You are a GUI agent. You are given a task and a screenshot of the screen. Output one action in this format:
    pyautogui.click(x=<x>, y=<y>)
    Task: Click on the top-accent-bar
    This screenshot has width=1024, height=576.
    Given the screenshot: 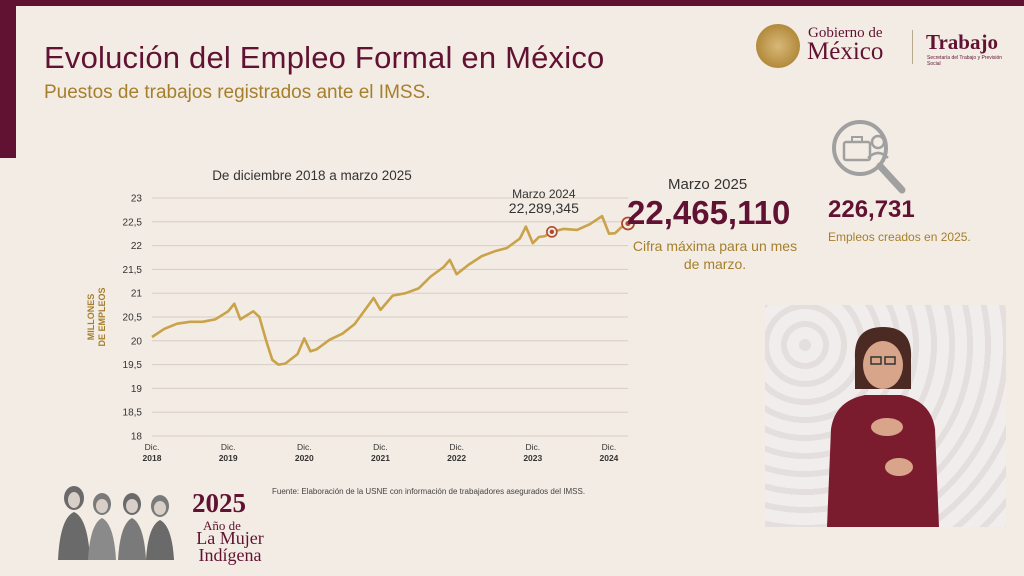 What is the action you would take?
    pyautogui.click(x=512, y=3)
    